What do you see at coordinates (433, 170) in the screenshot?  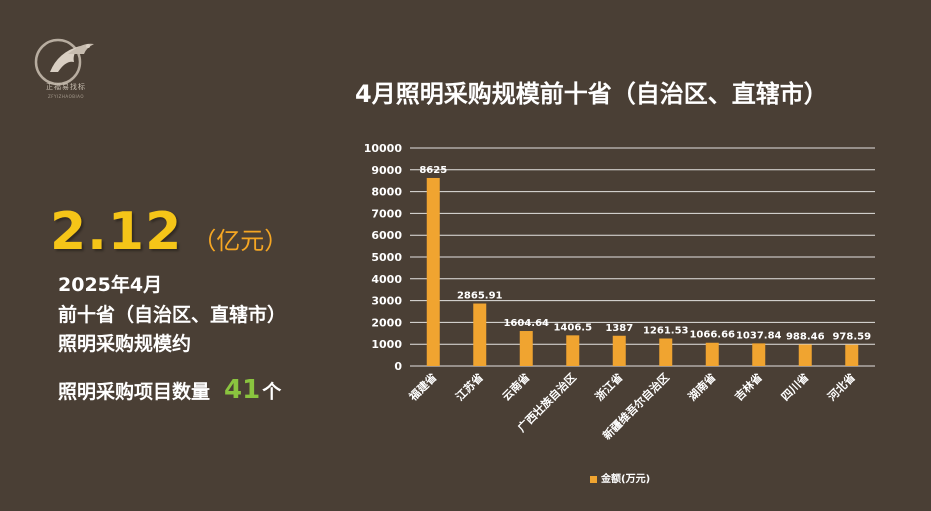 I see `data-label: 8625` at bounding box center [433, 170].